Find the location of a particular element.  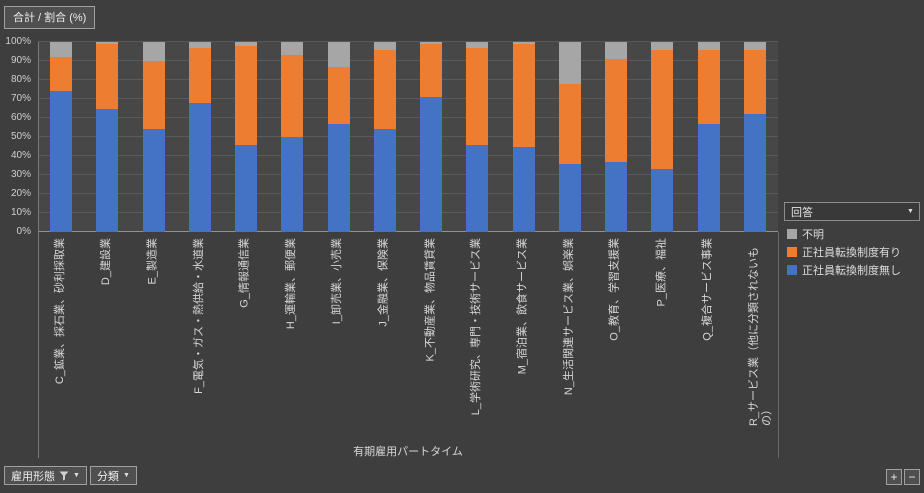

legend-field-label: 回答 is located at coordinates (802, 212).